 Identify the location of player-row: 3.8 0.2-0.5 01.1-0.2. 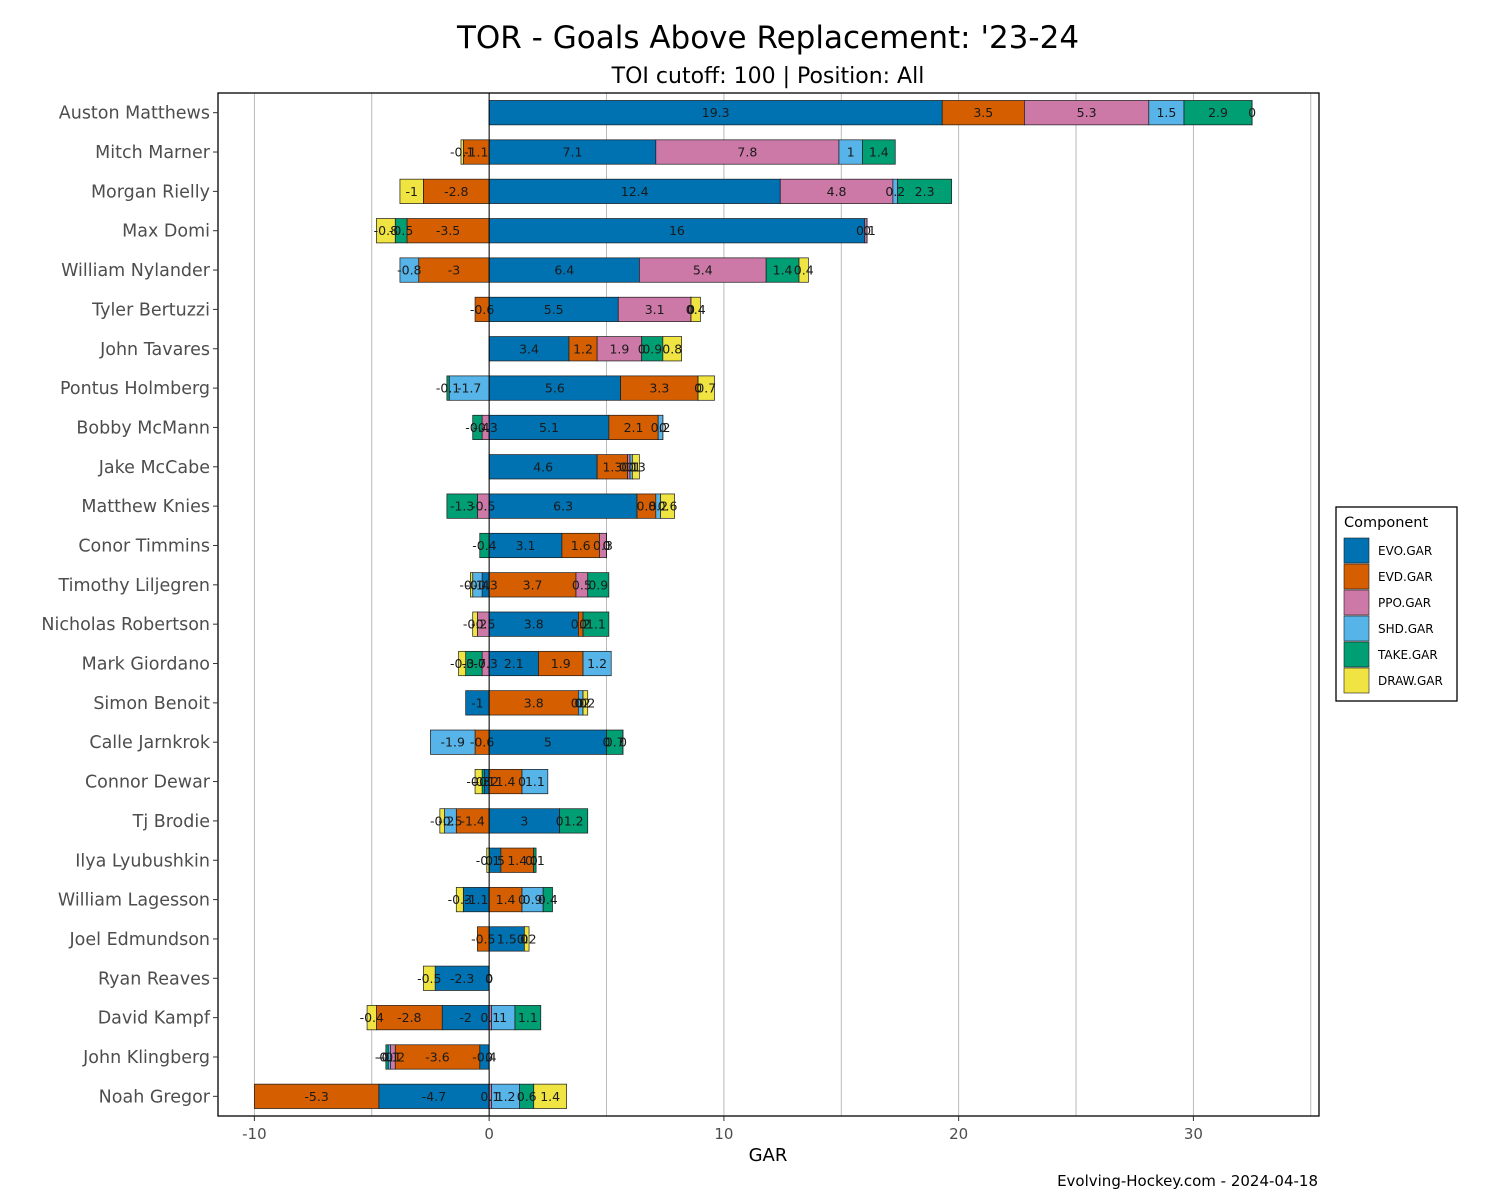
(536, 624).